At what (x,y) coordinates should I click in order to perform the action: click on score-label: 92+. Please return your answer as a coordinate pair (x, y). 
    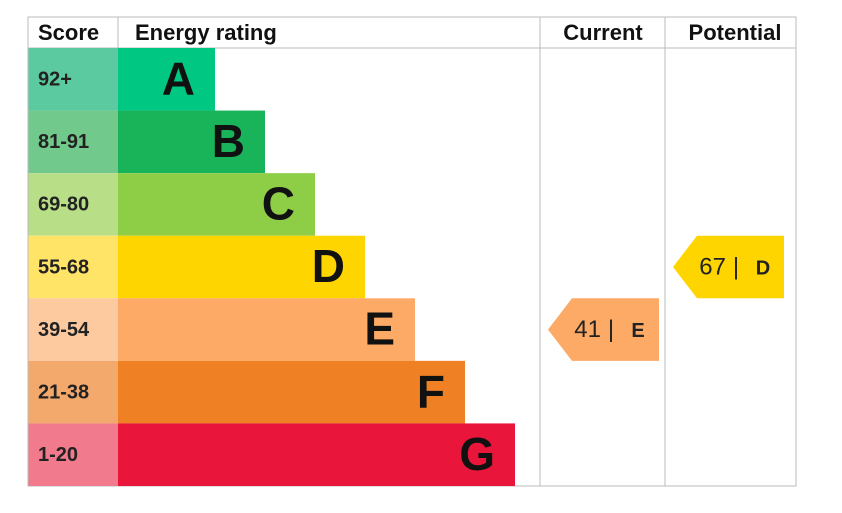
    Looking at the image, I should click on (55, 80).